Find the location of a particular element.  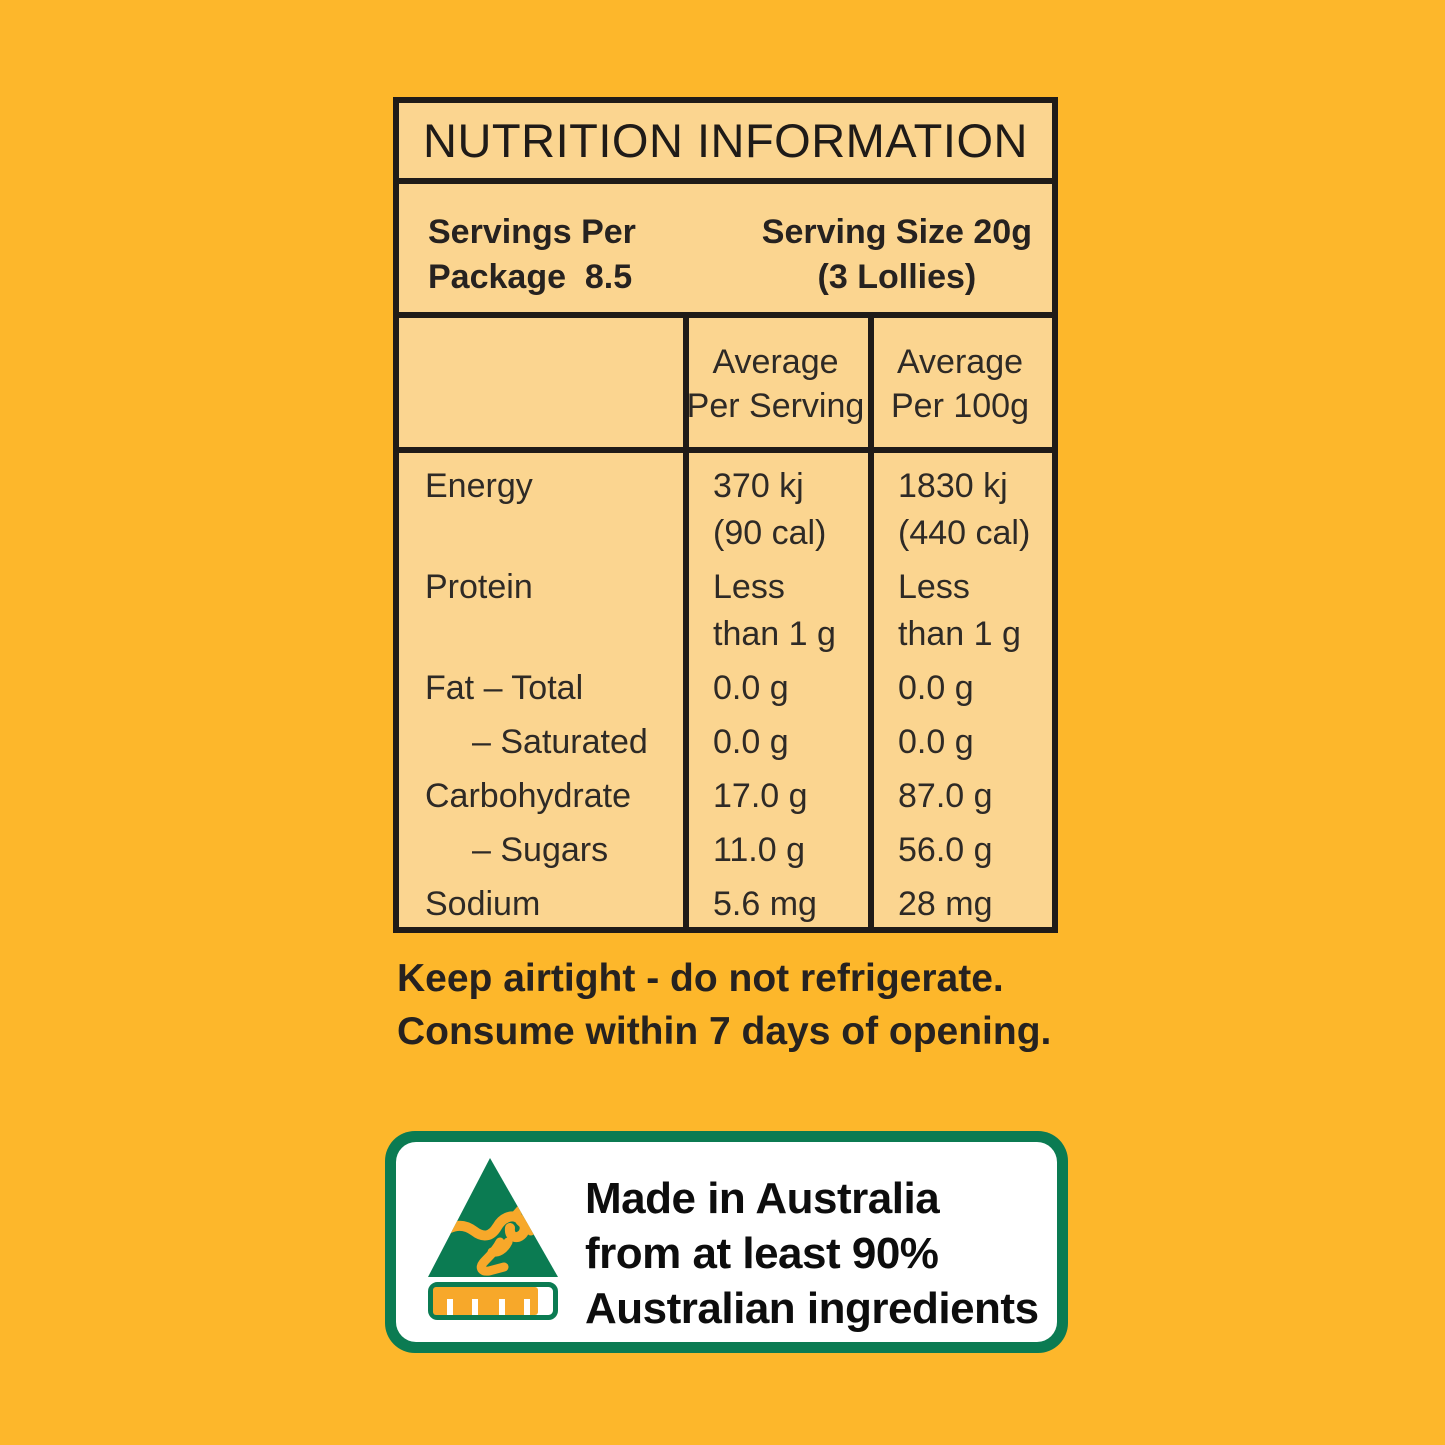

nutrient-label: Fat – Total is located at coordinates (504, 688).